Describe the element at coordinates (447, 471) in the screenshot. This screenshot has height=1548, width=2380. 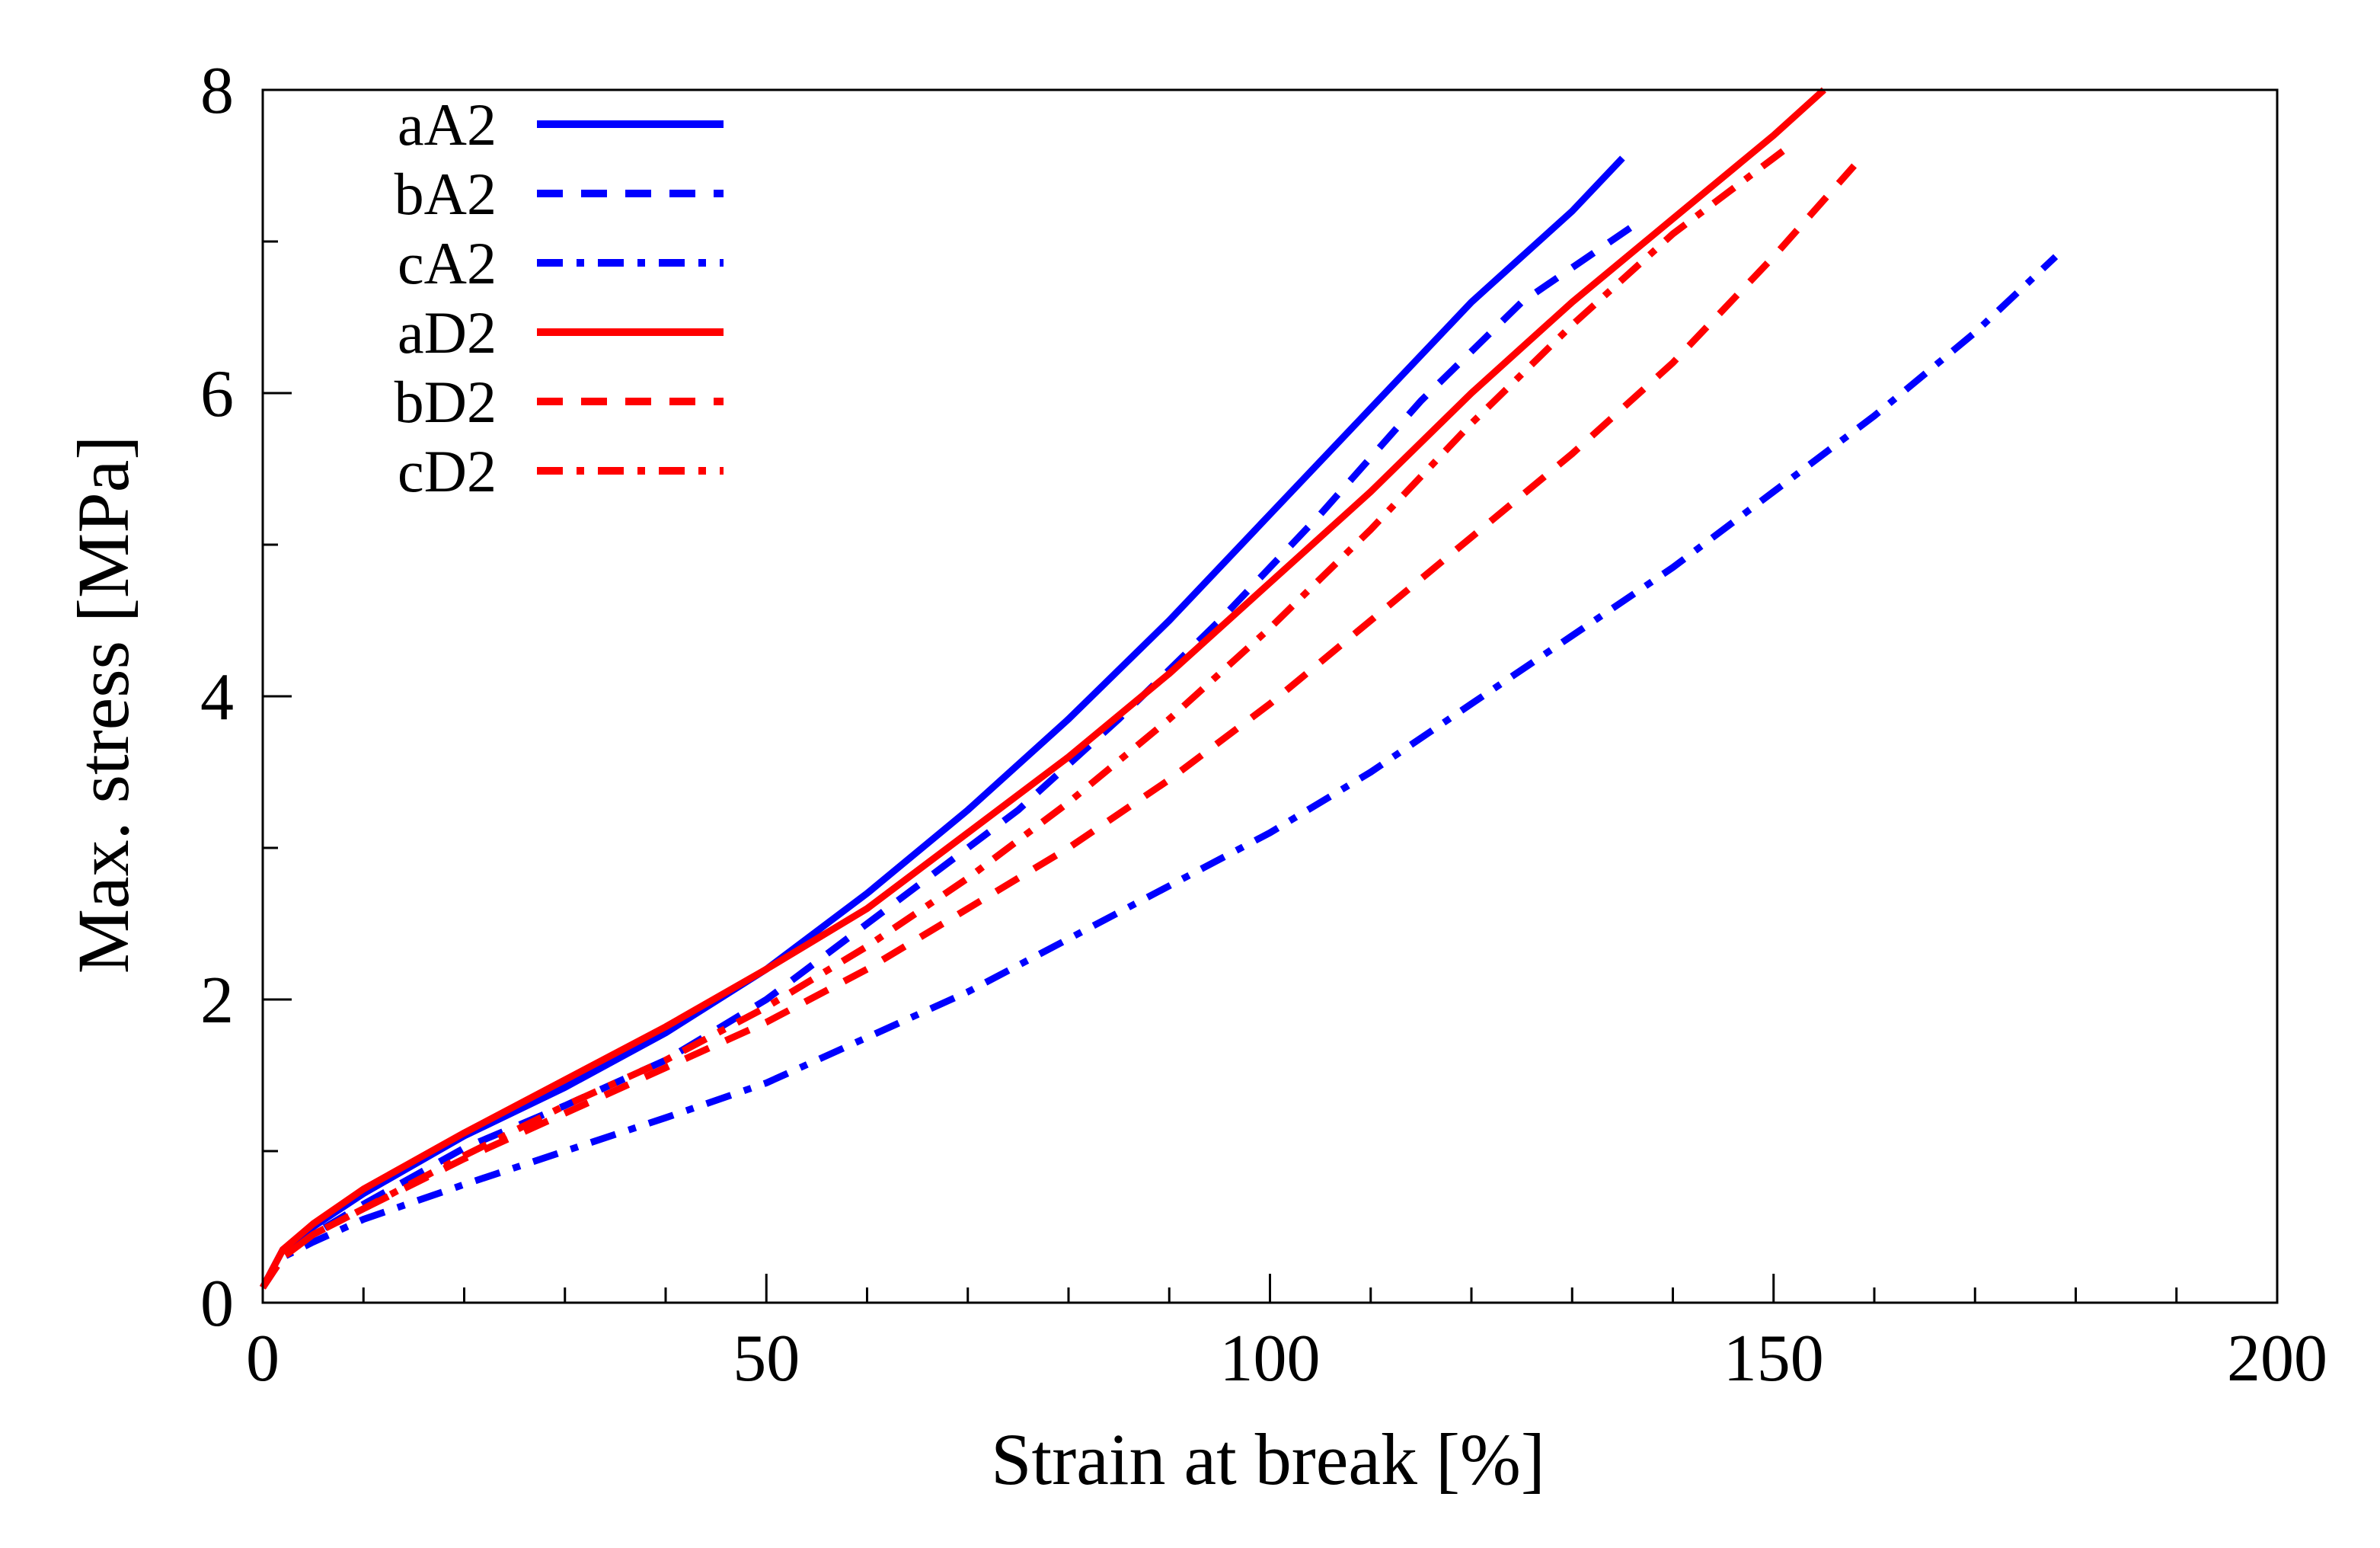
I see `legend-label-cD2: cD2` at that location.